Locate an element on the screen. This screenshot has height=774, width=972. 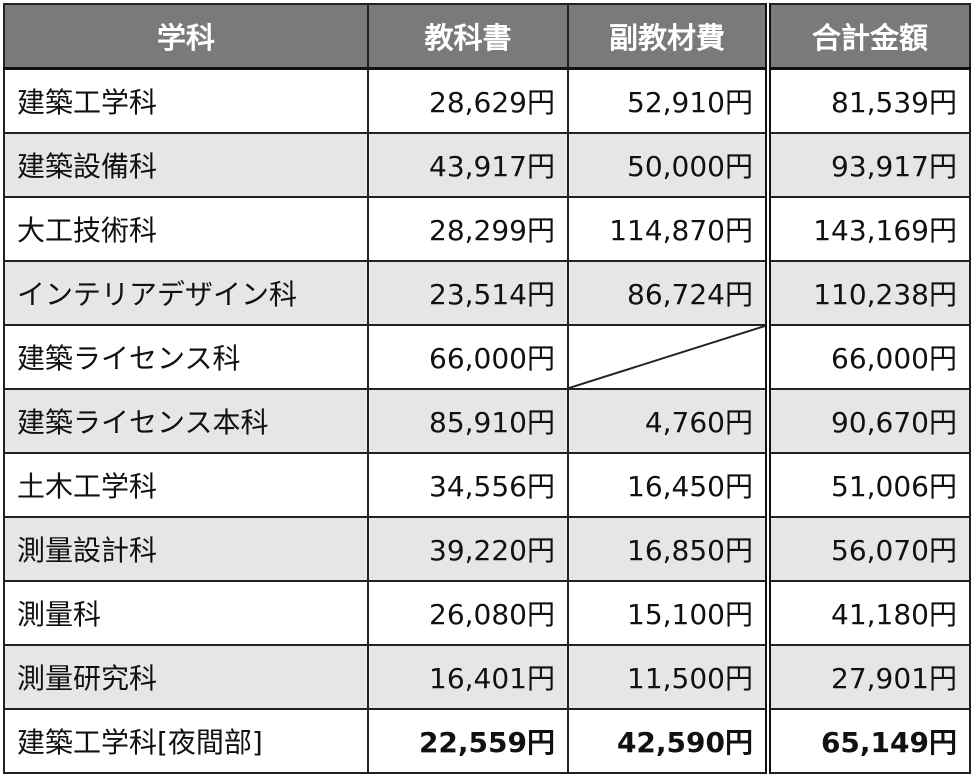
textbook-cost: 16,401円 is located at coordinates (468, 677).